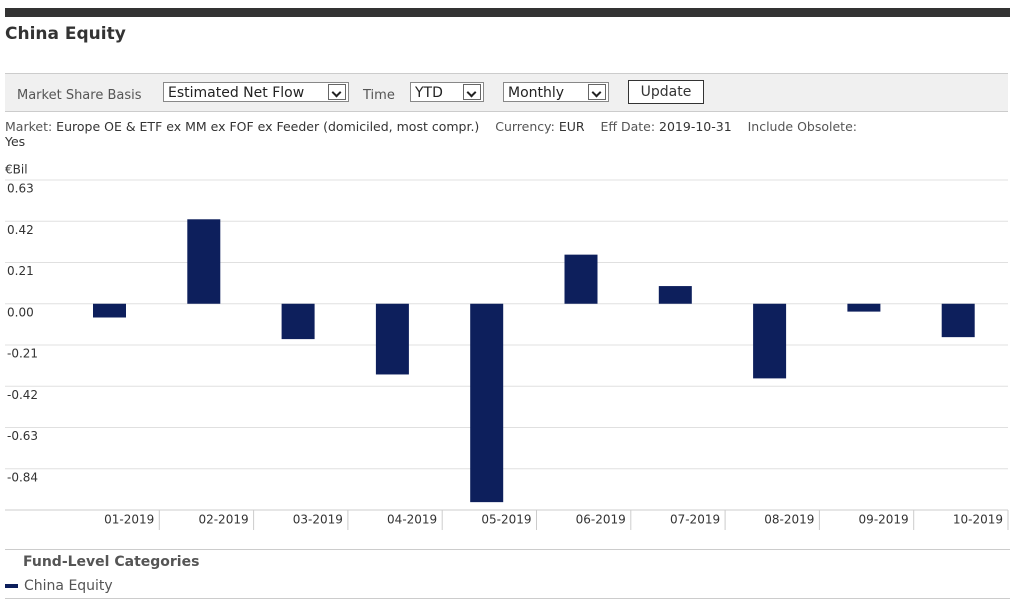 The image size is (1015, 603). What do you see at coordinates (628, 126) in the screenshot?
I see `info-label: Eff Date:` at bounding box center [628, 126].